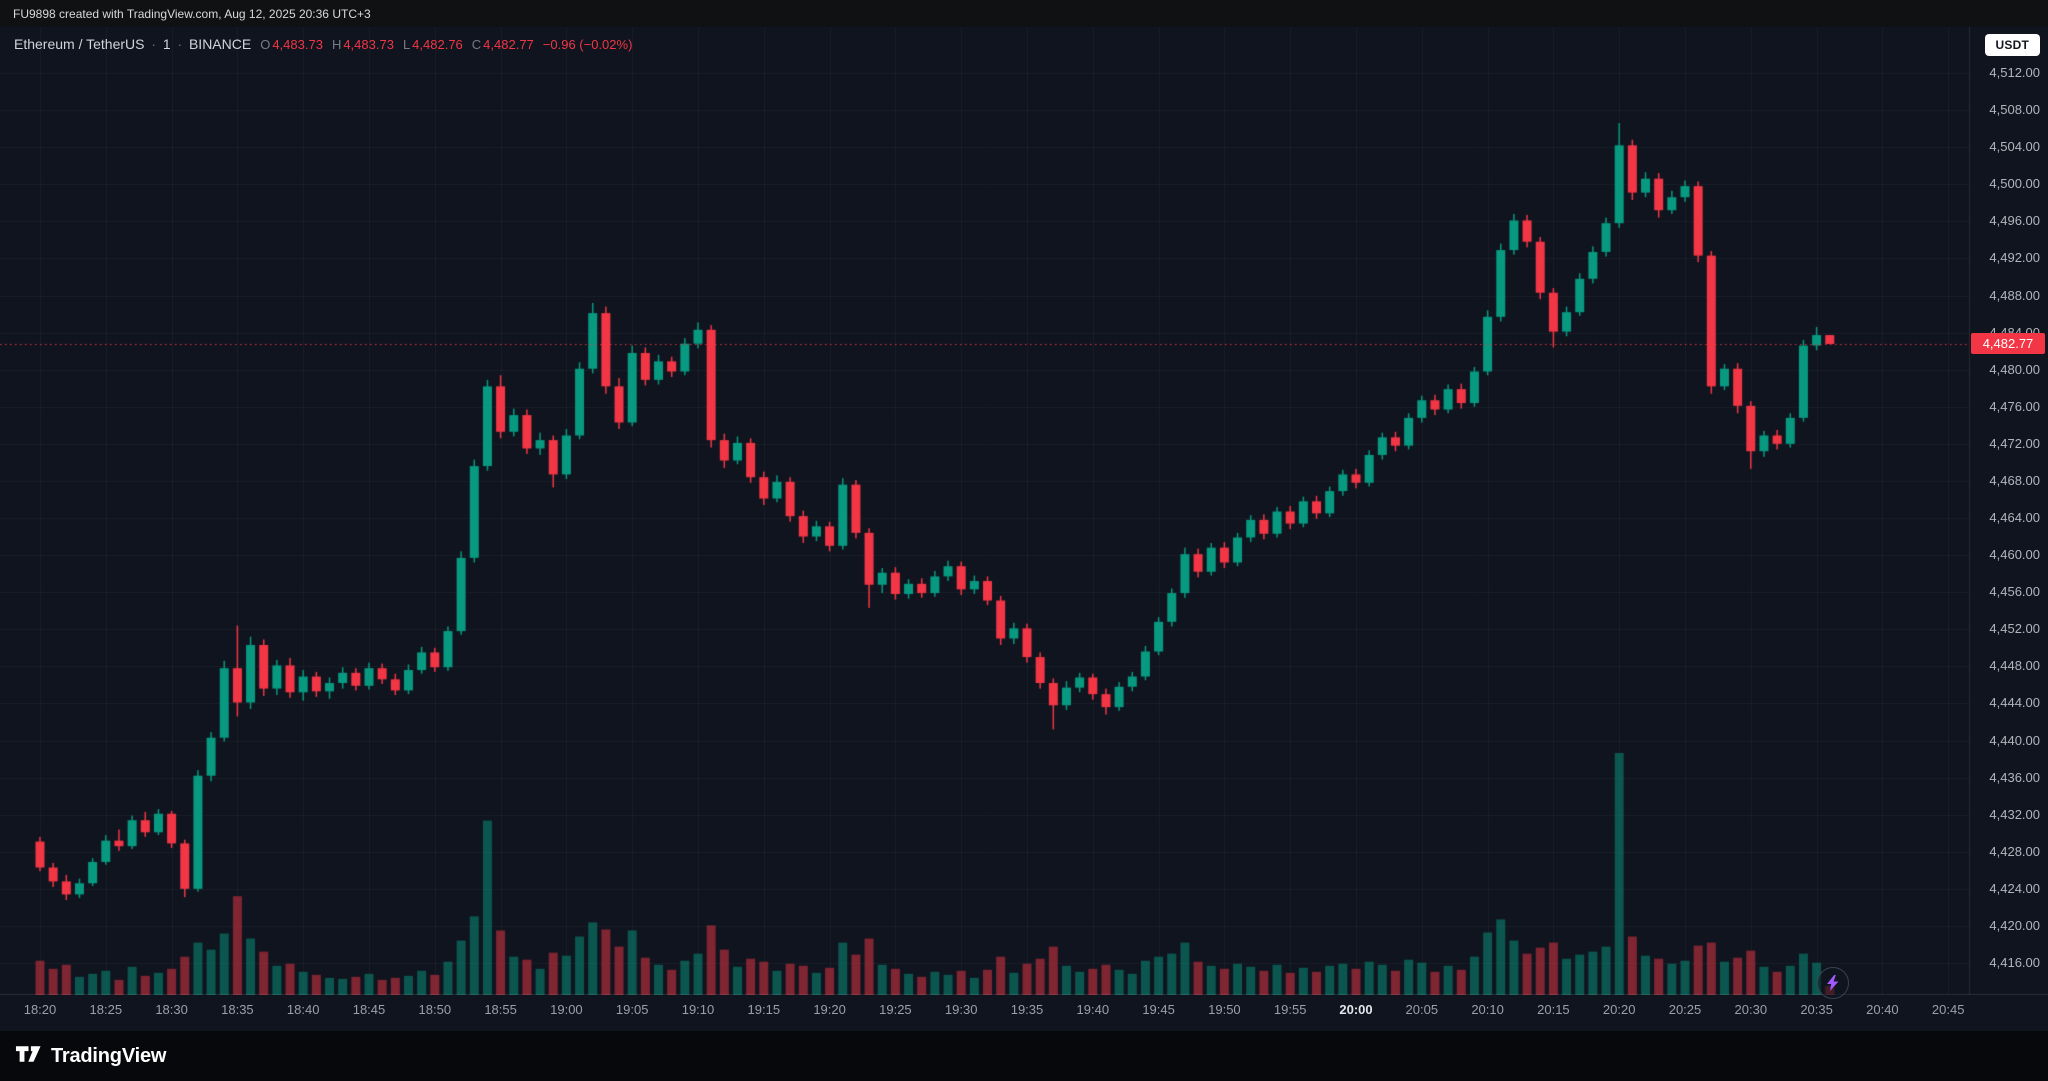  What do you see at coordinates (698, 1009) in the screenshot?
I see `time-axis-label: 19:10` at bounding box center [698, 1009].